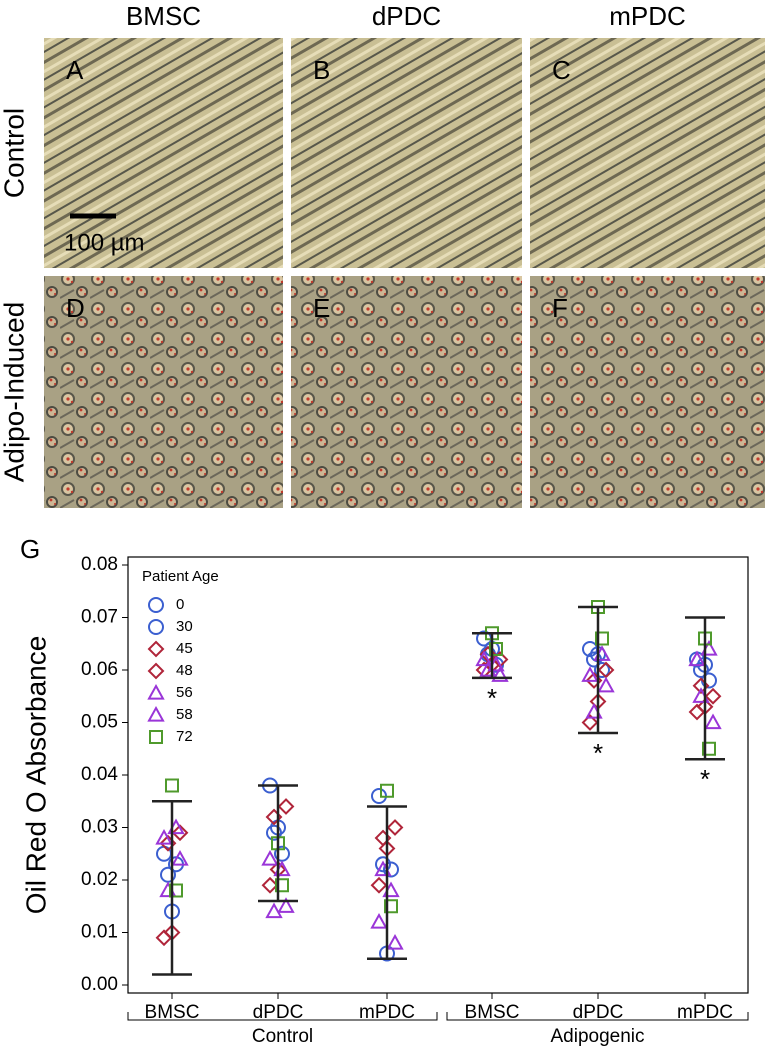  What do you see at coordinates (99, 774) in the screenshot?
I see `y-tick-label: 0.04` at bounding box center [99, 774].